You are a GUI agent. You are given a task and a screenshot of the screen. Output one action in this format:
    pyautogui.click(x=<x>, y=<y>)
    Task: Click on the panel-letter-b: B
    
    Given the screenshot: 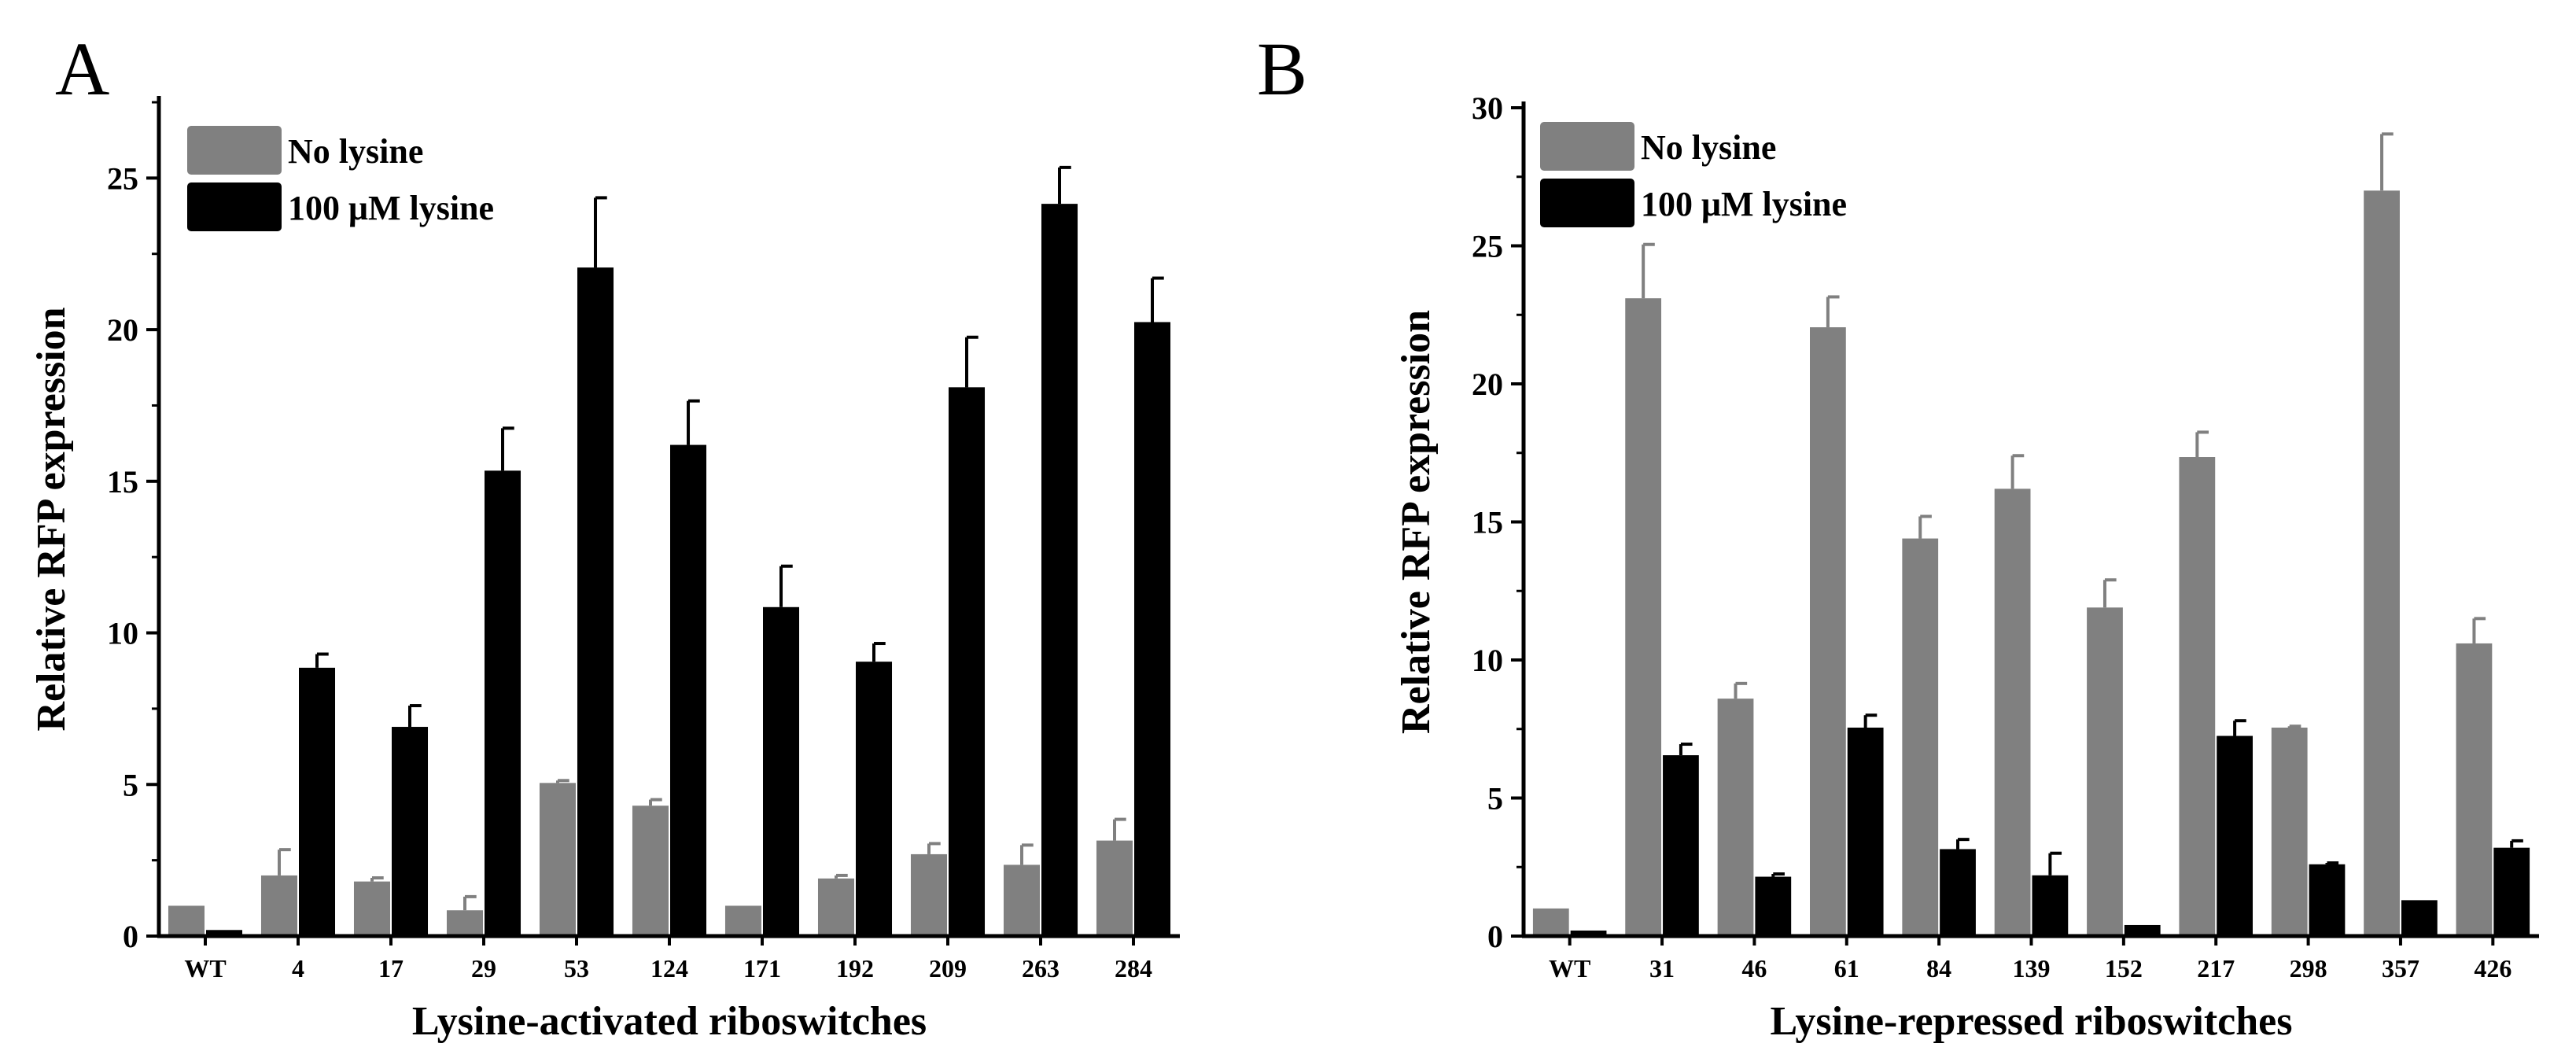 What is the action you would take?
    pyautogui.click(x=1282, y=69)
    